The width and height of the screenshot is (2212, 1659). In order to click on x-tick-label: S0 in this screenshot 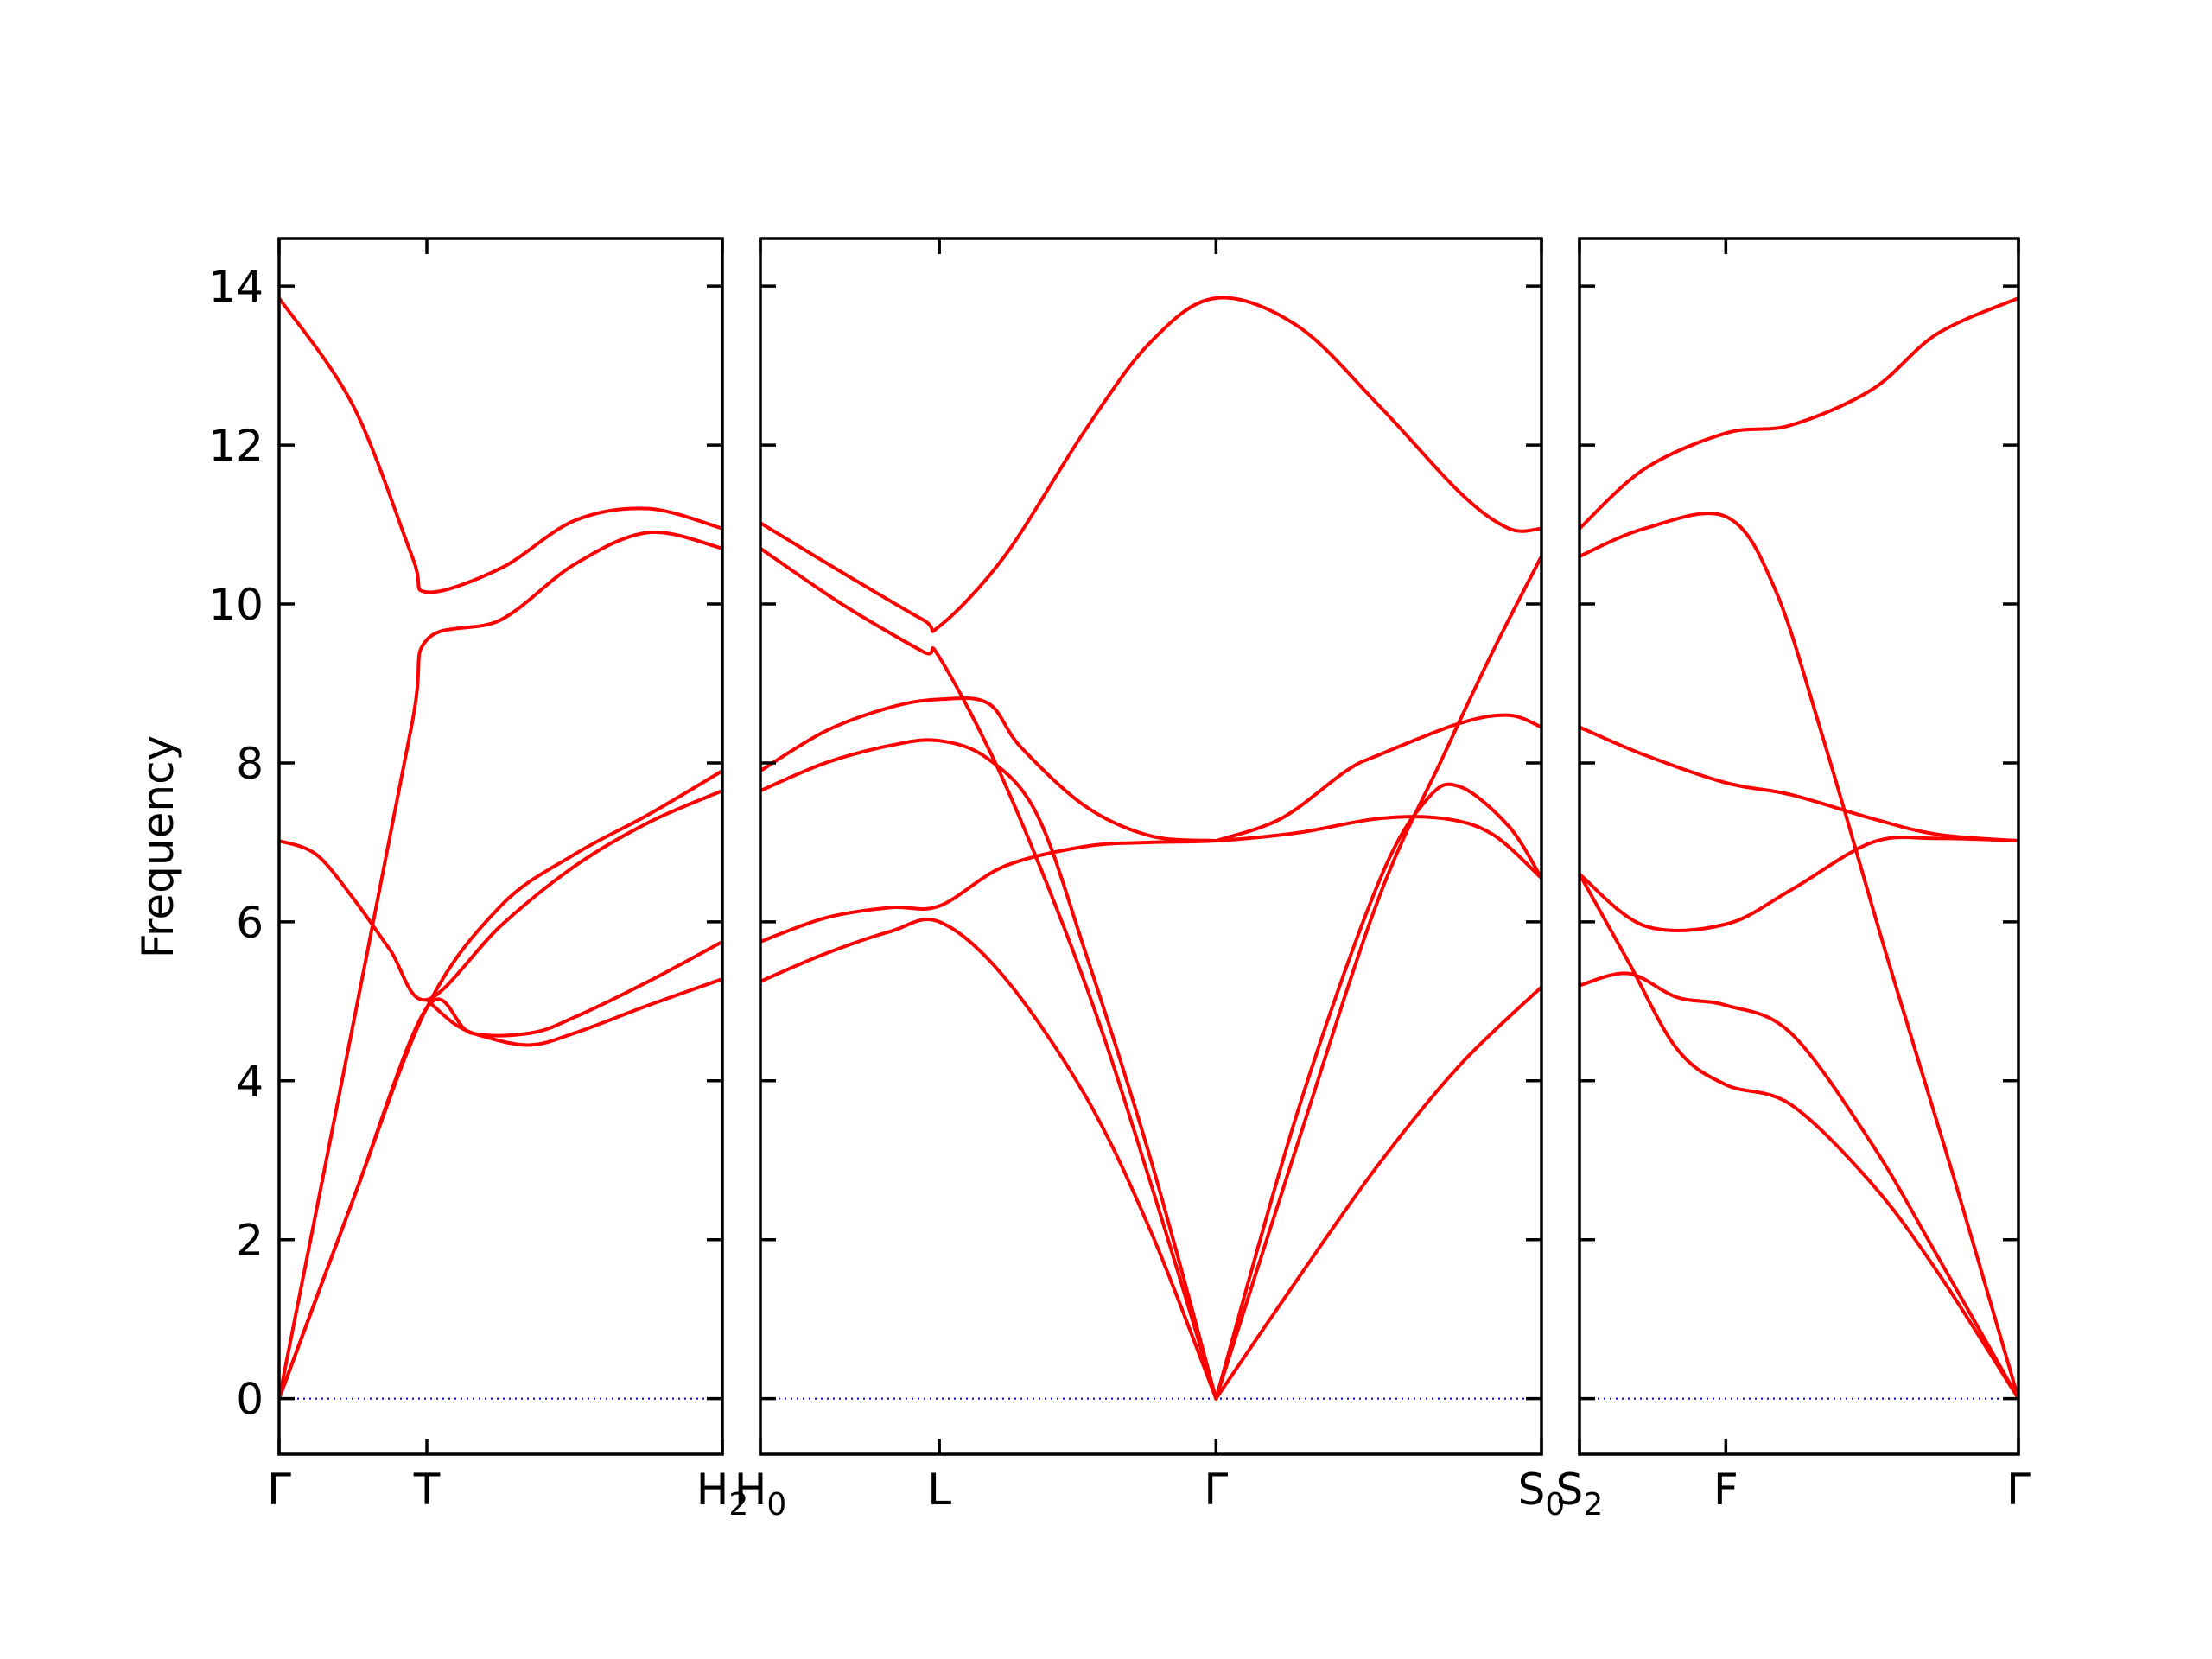, I will do `click(1542, 1493)`.